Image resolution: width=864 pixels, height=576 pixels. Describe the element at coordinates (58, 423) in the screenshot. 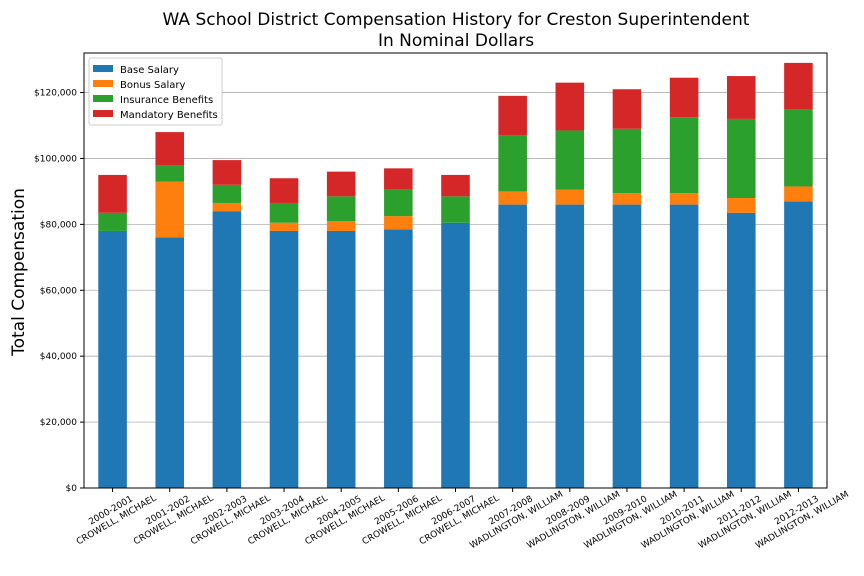

I see `y-tick-label: $20,000` at that location.